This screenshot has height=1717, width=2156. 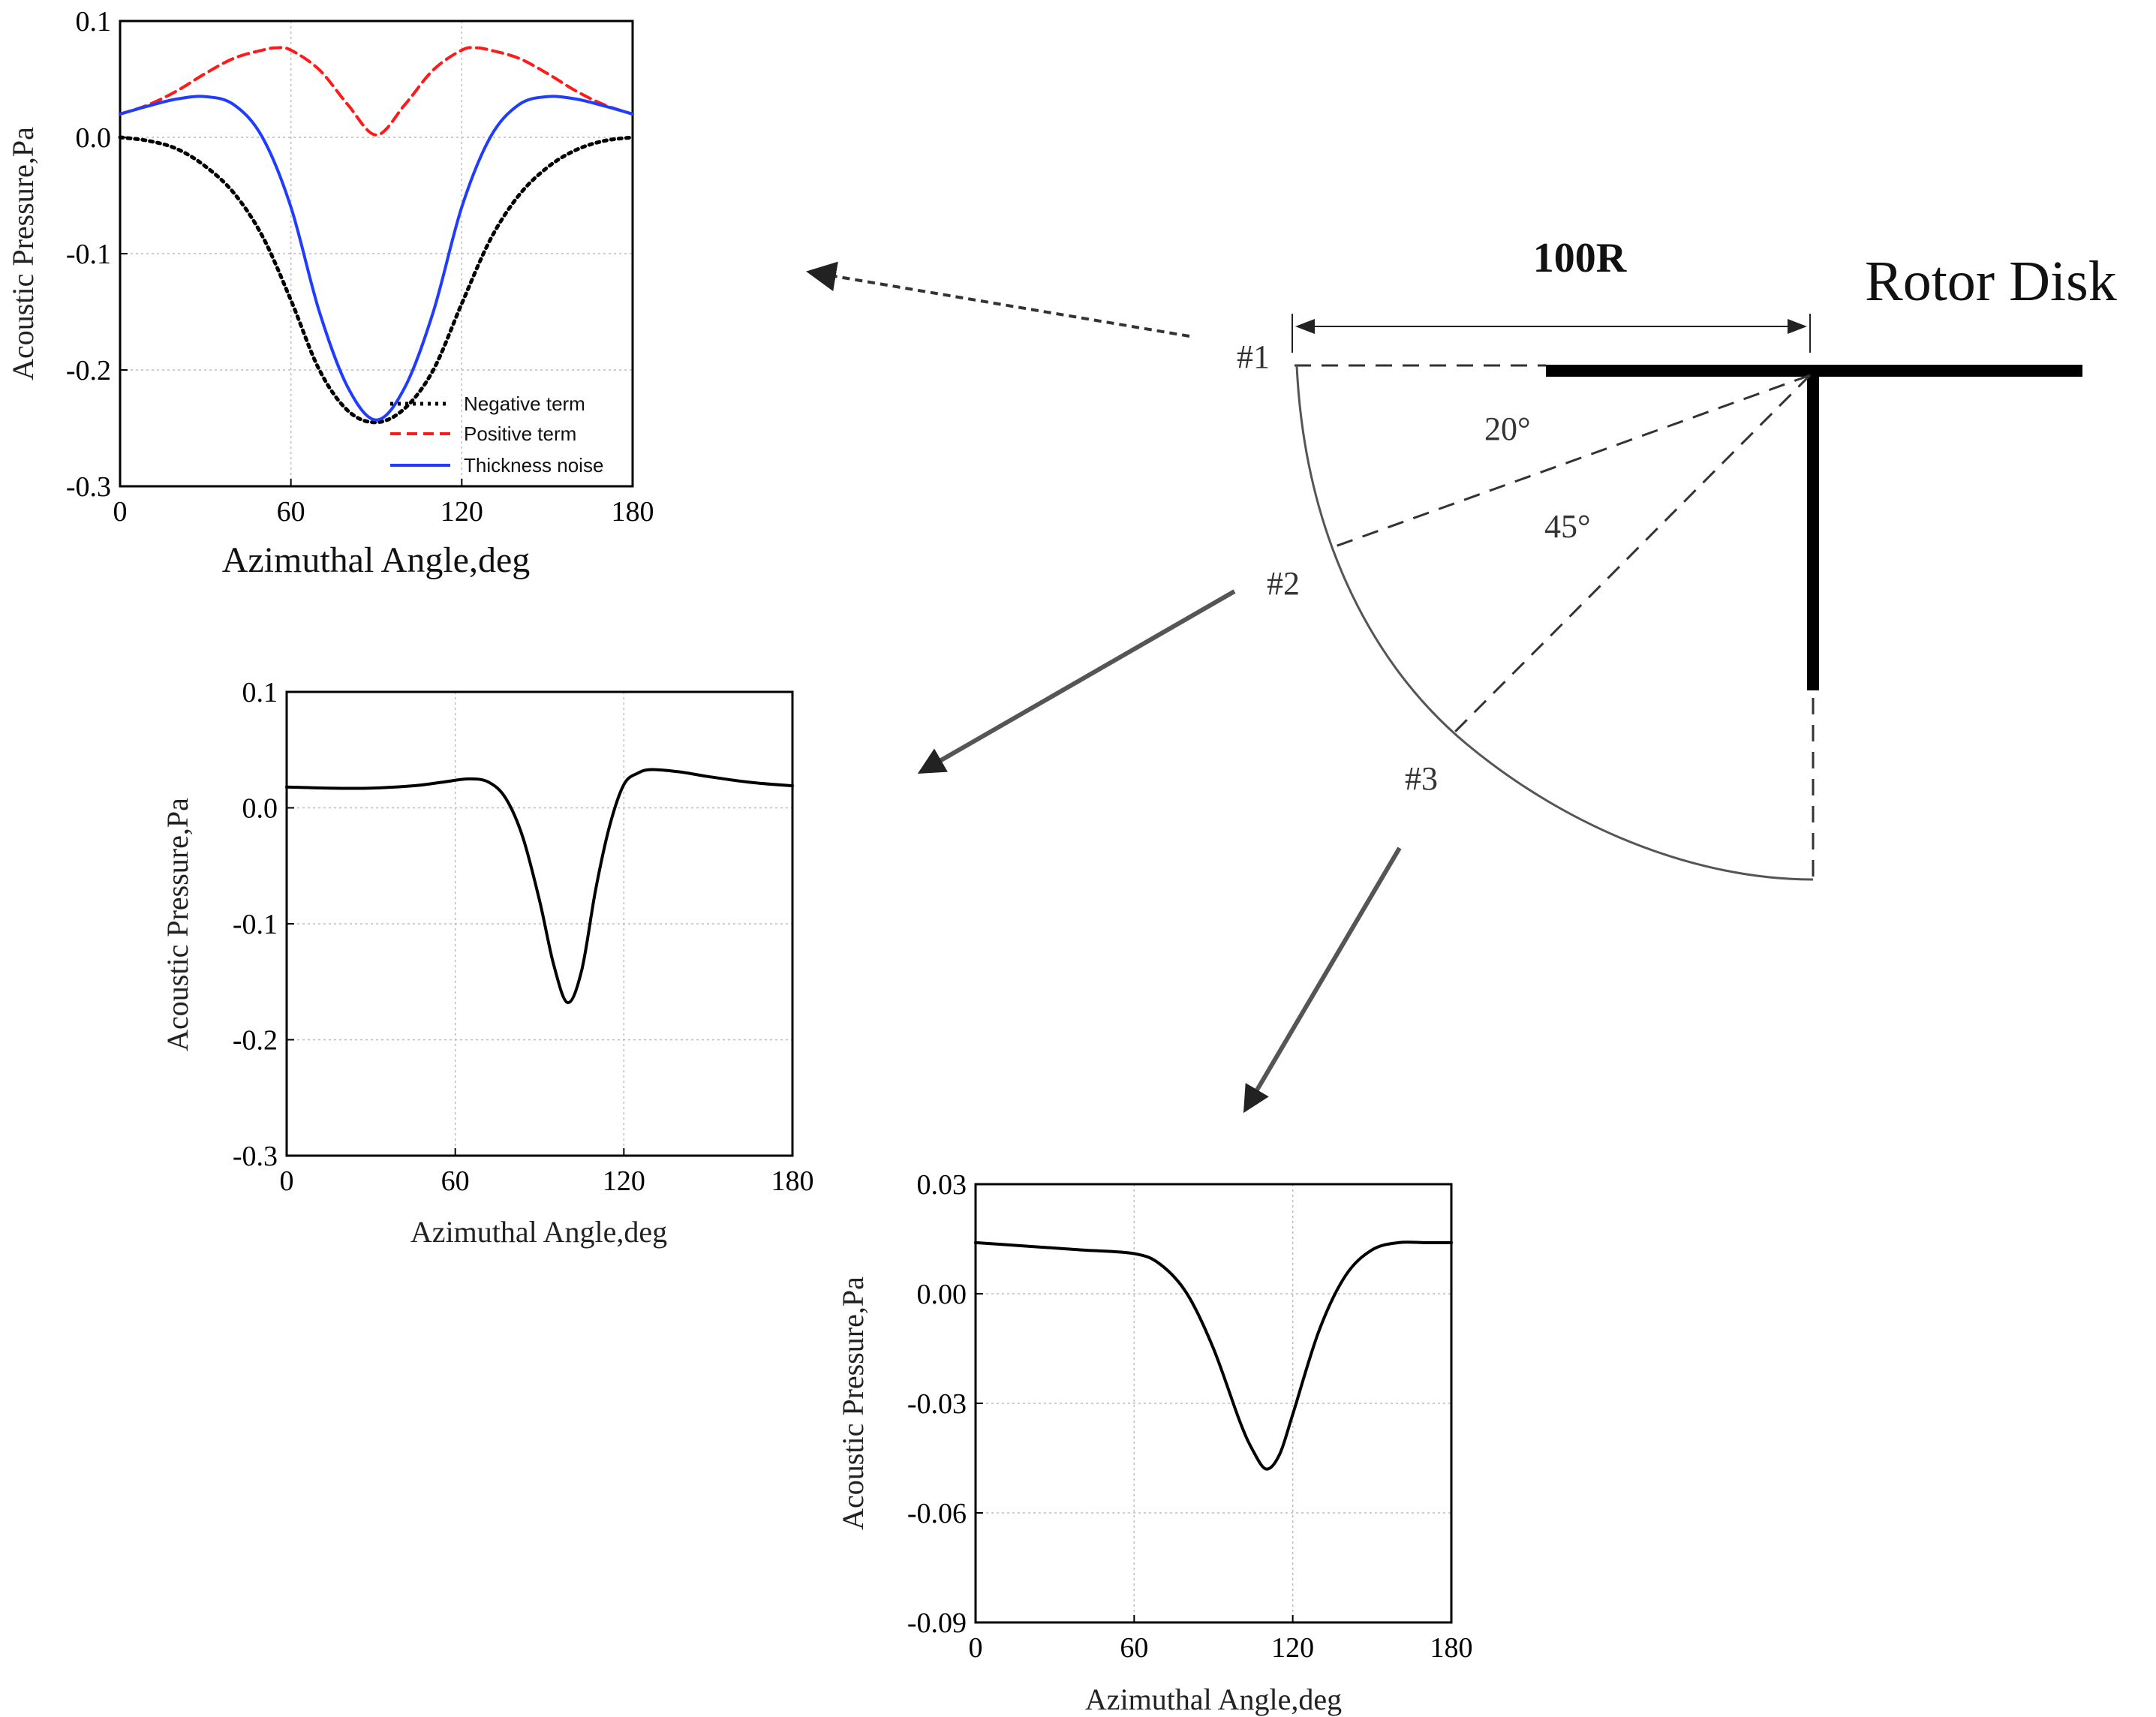 What do you see at coordinates (376, 91) in the screenshot?
I see `chart-1-series-positive-term` at bounding box center [376, 91].